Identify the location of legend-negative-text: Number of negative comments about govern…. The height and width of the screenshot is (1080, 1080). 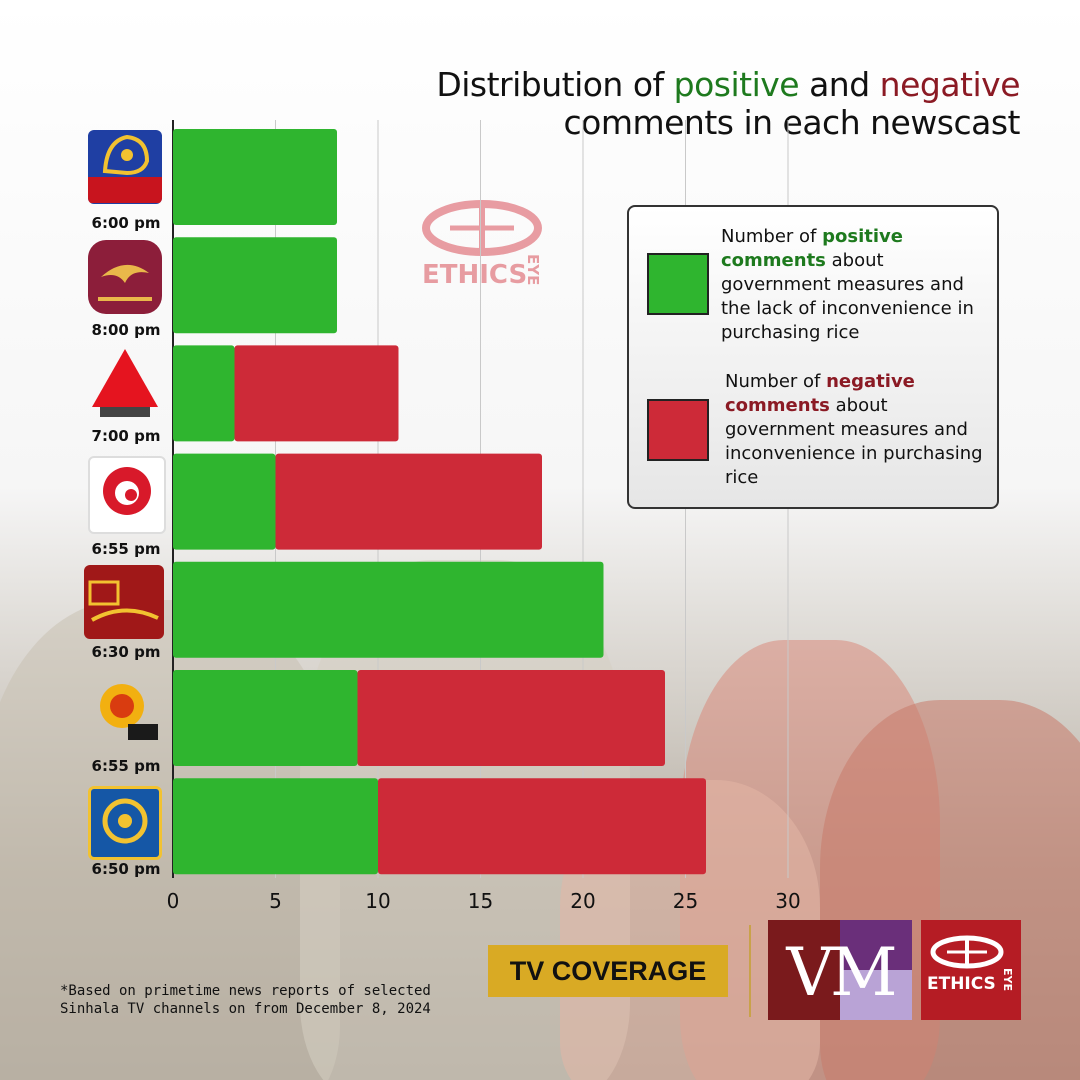
(858, 430).